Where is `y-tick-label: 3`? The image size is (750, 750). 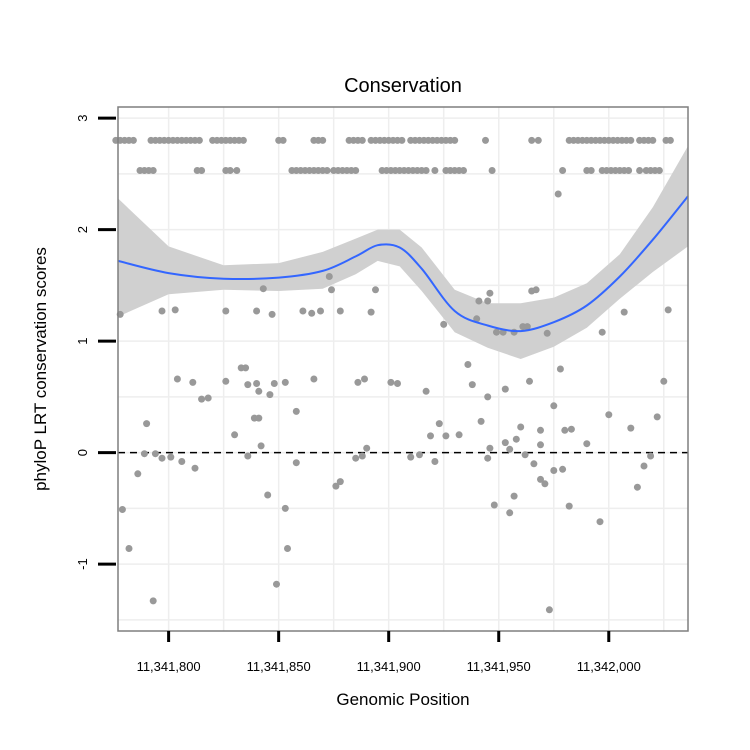 y-tick-label: 3 is located at coordinates (82, 117).